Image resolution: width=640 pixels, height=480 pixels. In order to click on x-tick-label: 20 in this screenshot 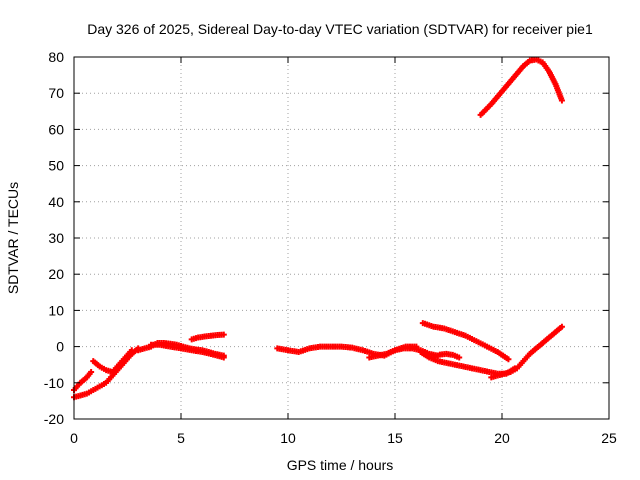, I will do `click(502, 438)`.